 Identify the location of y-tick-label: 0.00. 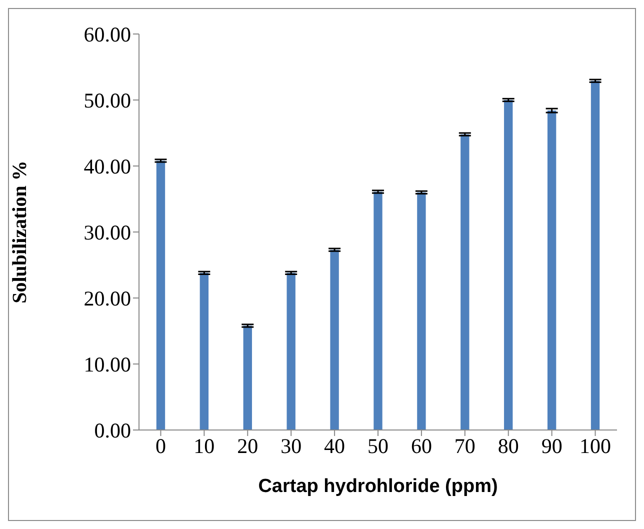
(112, 430).